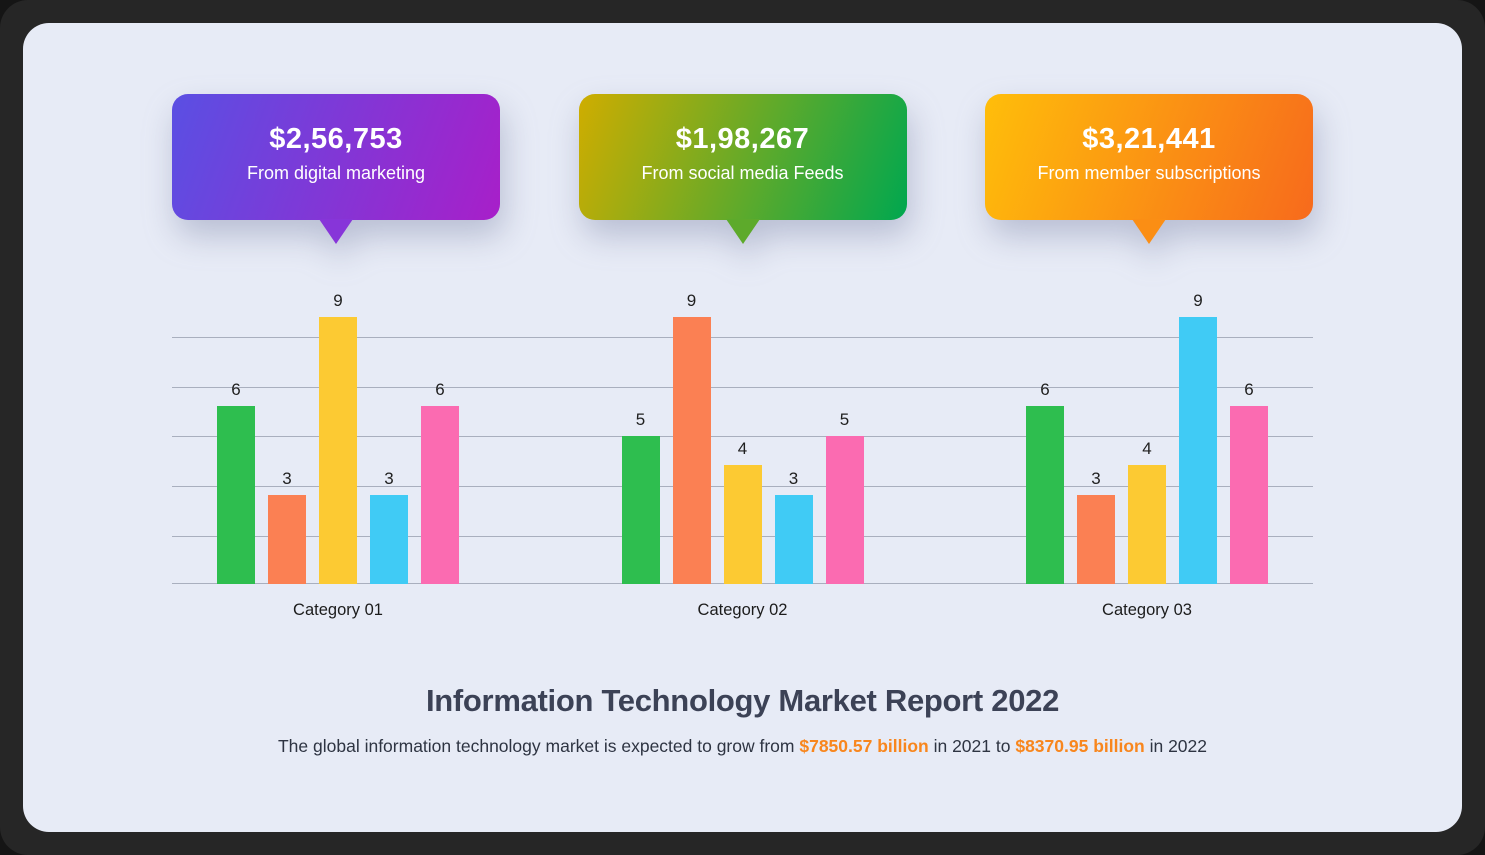 The width and height of the screenshot is (1485, 855). I want to click on category-label: Category 01, so click(338, 610).